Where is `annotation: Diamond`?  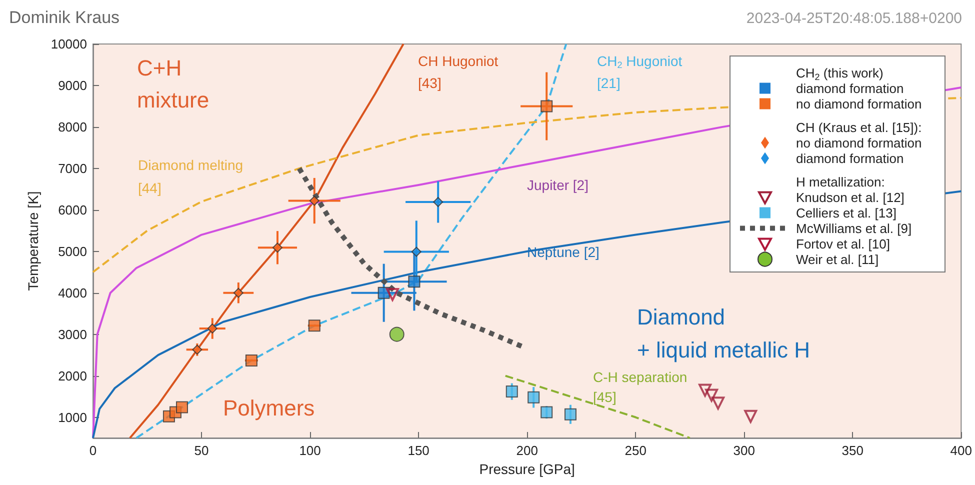
annotation: Diamond is located at coordinates (681, 317).